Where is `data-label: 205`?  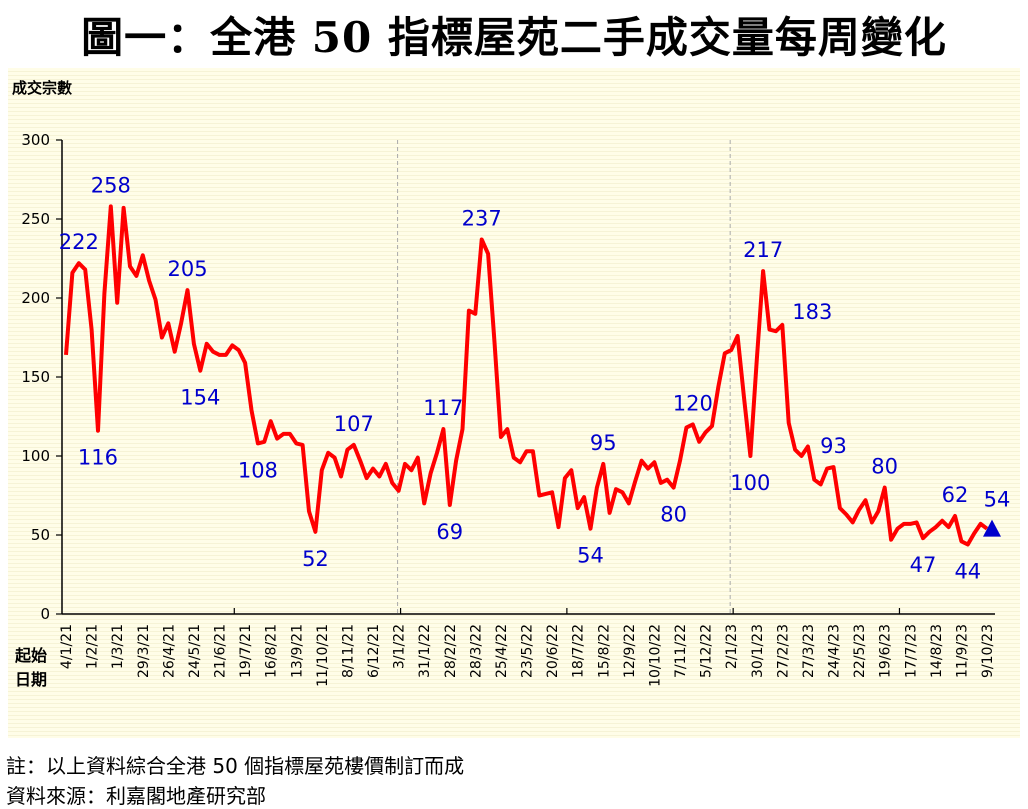
data-label: 205 is located at coordinates (187, 269).